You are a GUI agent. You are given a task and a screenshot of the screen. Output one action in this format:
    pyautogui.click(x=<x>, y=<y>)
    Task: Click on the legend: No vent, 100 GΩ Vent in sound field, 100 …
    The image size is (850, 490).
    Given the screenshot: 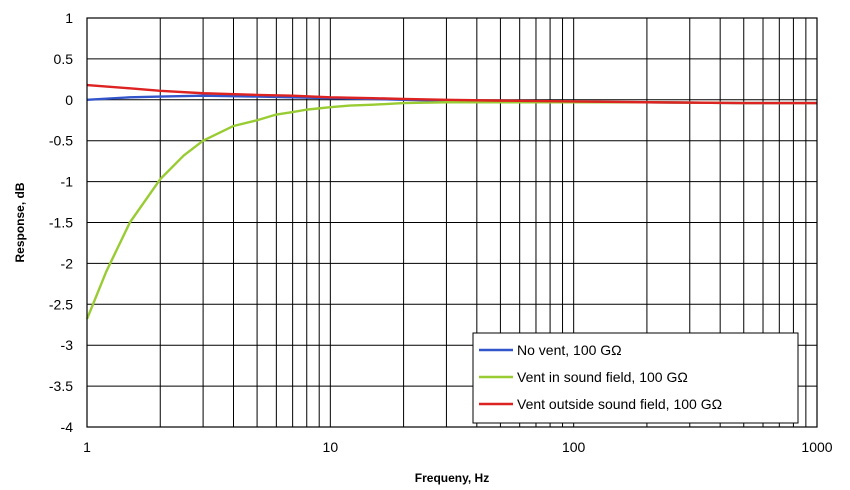 What is the action you would take?
    pyautogui.click(x=635, y=378)
    